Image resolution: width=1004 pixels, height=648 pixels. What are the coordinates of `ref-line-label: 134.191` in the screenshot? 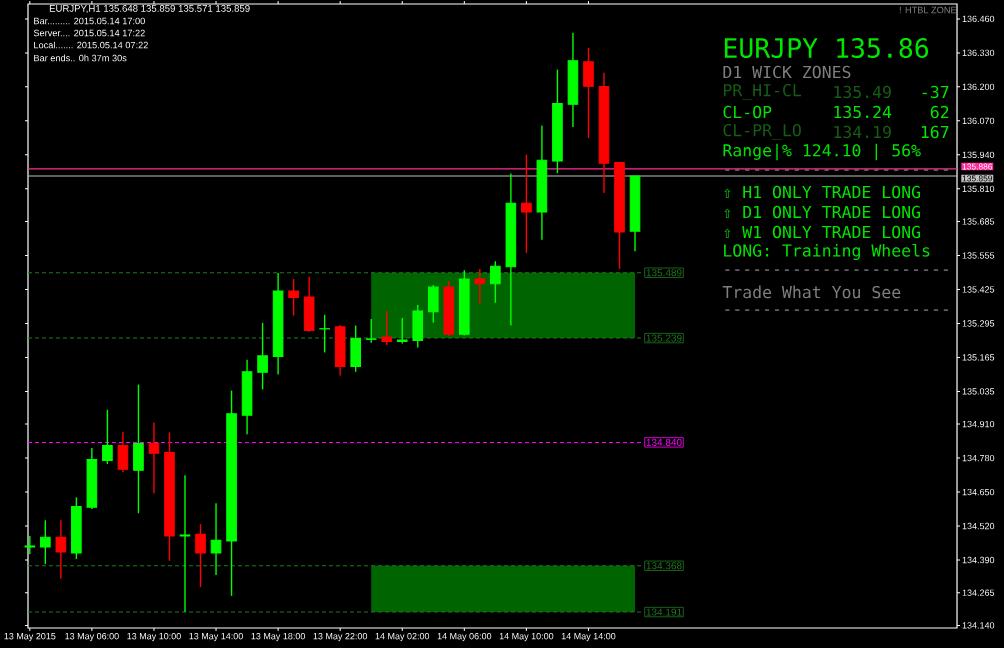 It's located at (664, 612).